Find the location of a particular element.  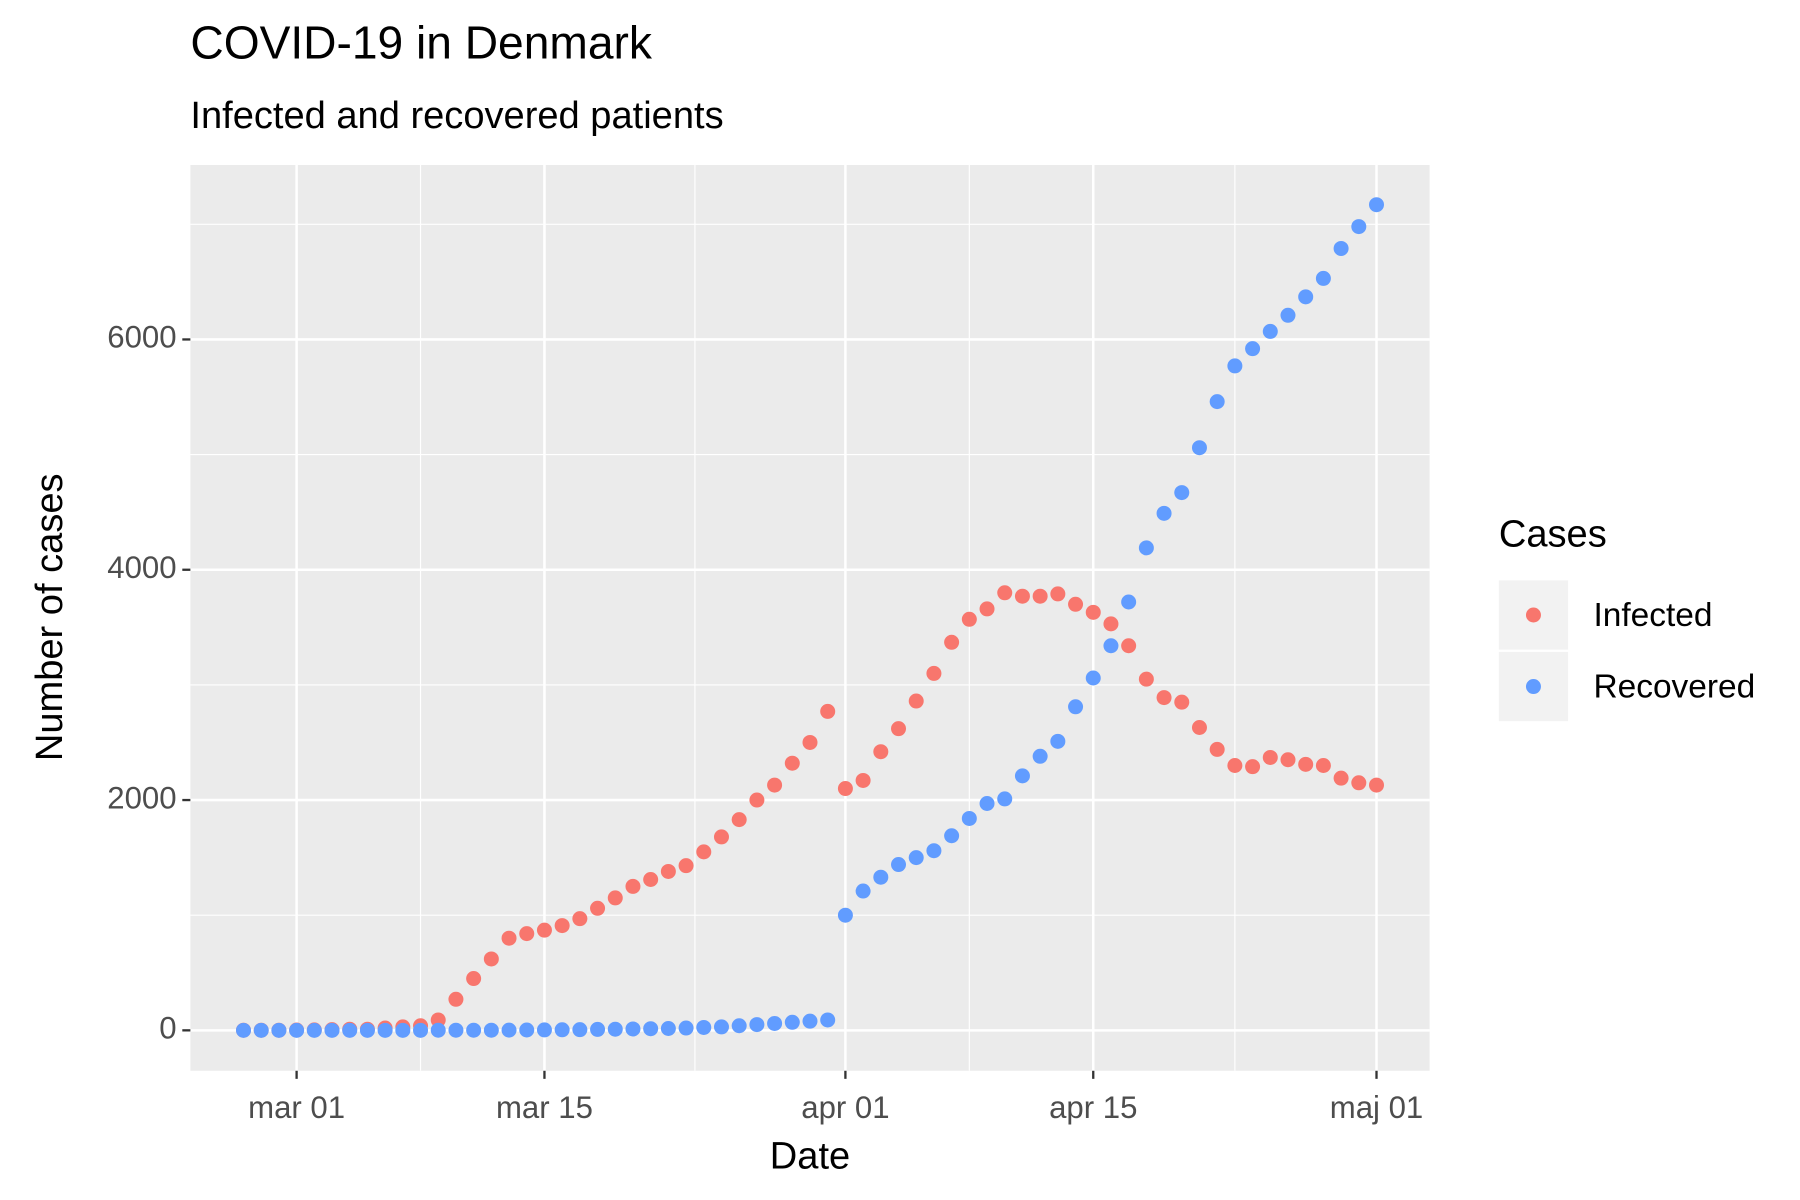

legend: Cases Infected Recovered is located at coordinates (1626, 618).